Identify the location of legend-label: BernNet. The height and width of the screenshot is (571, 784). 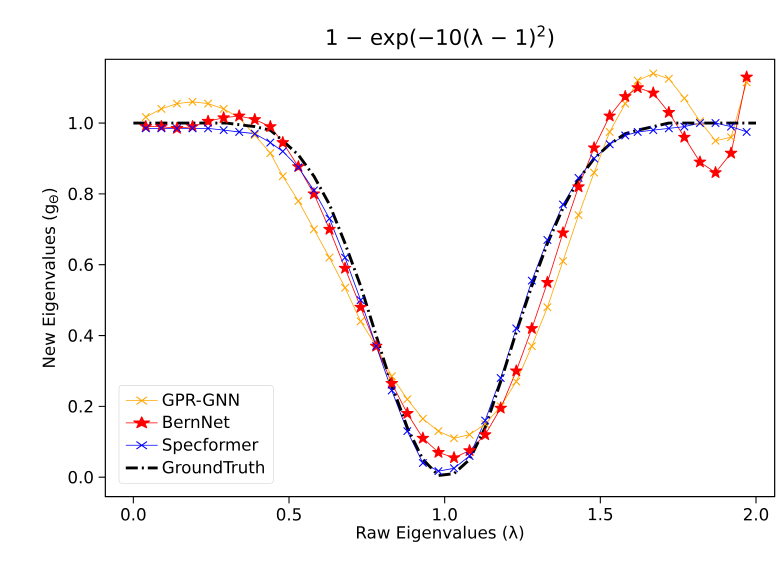
(196, 422).